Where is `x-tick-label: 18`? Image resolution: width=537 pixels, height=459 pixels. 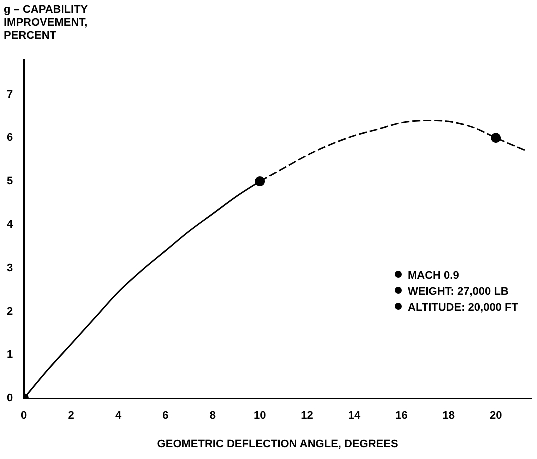
x-tick-label: 18 is located at coordinates (449, 416).